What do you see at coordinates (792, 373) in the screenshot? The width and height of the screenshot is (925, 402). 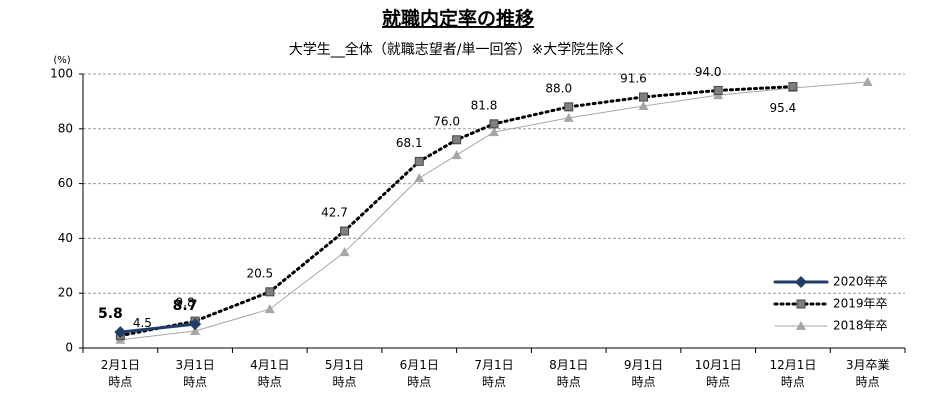 I see `x-tick-label: 12月1日時点` at bounding box center [792, 373].